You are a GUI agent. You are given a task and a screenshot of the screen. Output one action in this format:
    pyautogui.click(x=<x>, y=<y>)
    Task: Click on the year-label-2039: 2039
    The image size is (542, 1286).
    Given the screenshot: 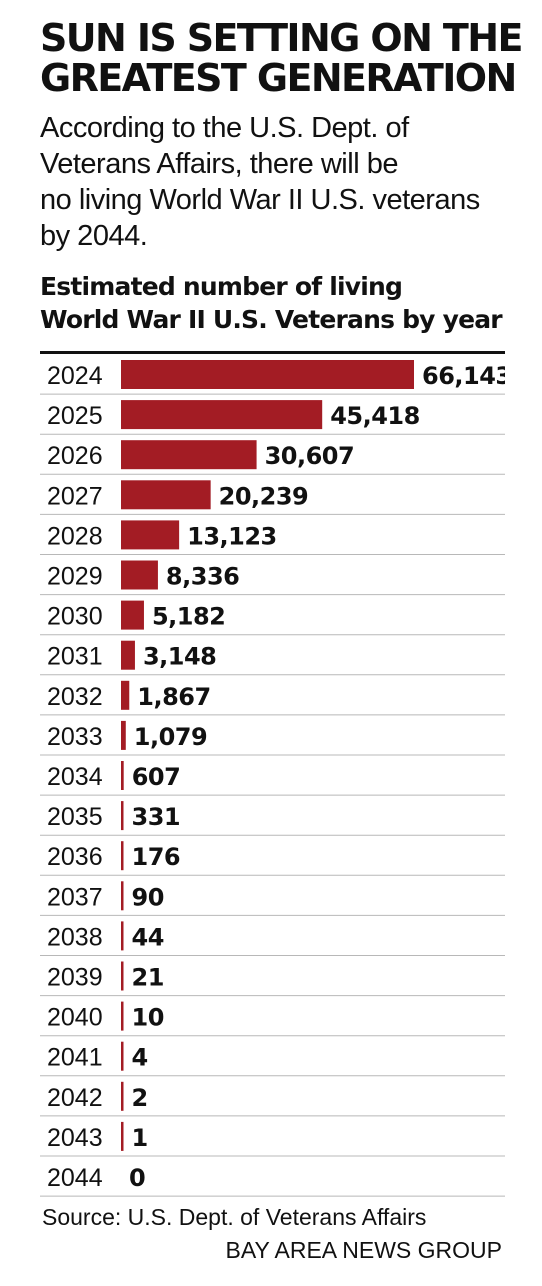 What is the action you would take?
    pyautogui.click(x=75, y=978)
    